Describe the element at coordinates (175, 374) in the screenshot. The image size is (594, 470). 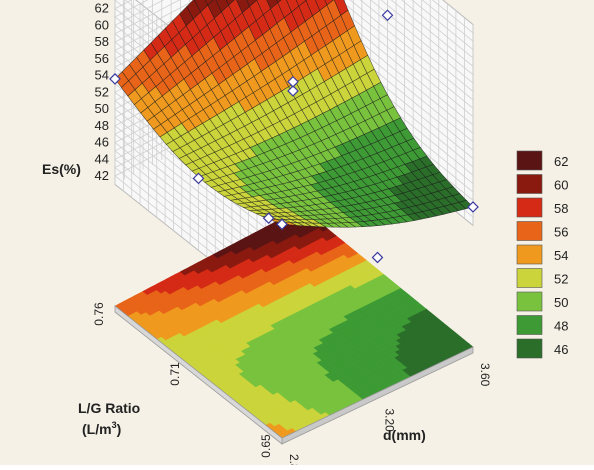
I see `y-tick-label: 0.71` at that location.